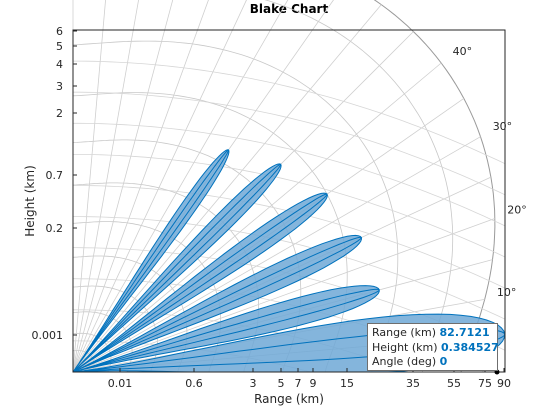  Describe the element at coordinates (507, 292) in the screenshot. I see `angle-label: 10°` at that location.